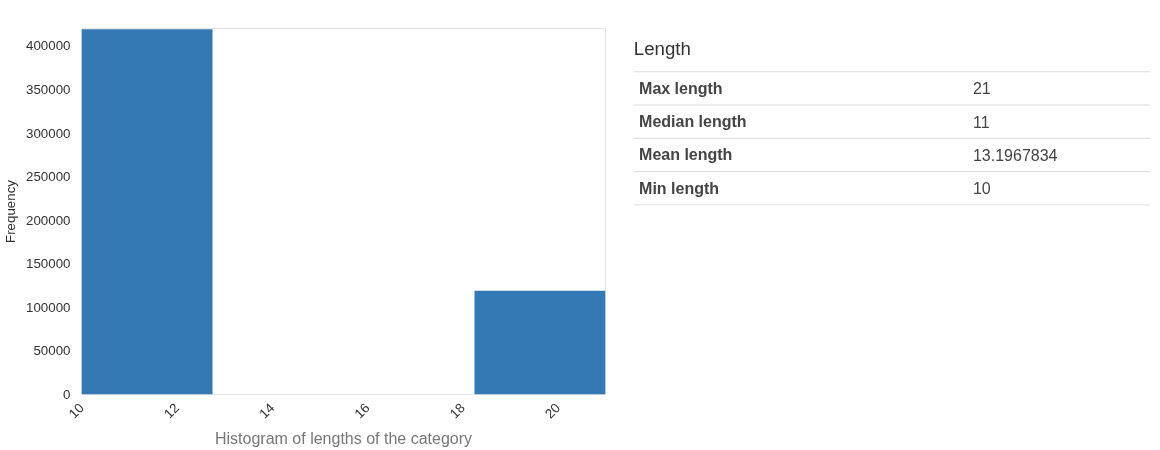 This screenshot has height=450, width=1160. I want to click on y-tick-label: 100000, so click(48, 307).